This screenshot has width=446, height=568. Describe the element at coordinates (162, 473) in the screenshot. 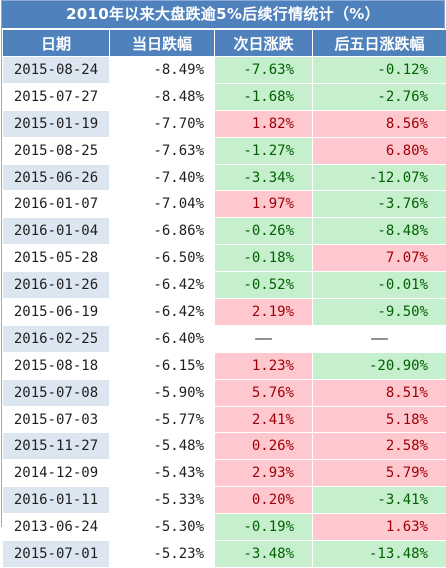

I see `day-drop-cell: -5.43%` at that location.